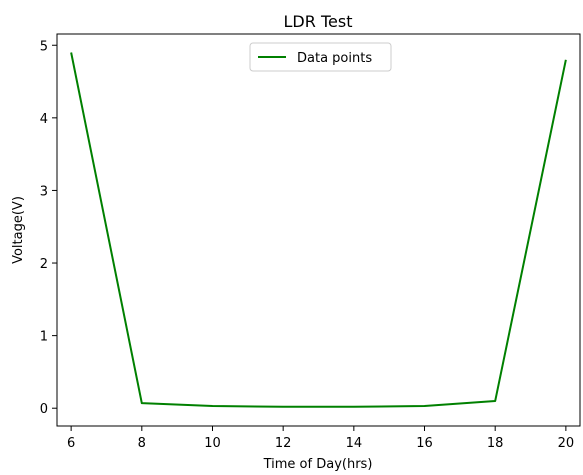 This screenshot has width=583, height=475. I want to click on x-tick-label: 10, so click(212, 443).